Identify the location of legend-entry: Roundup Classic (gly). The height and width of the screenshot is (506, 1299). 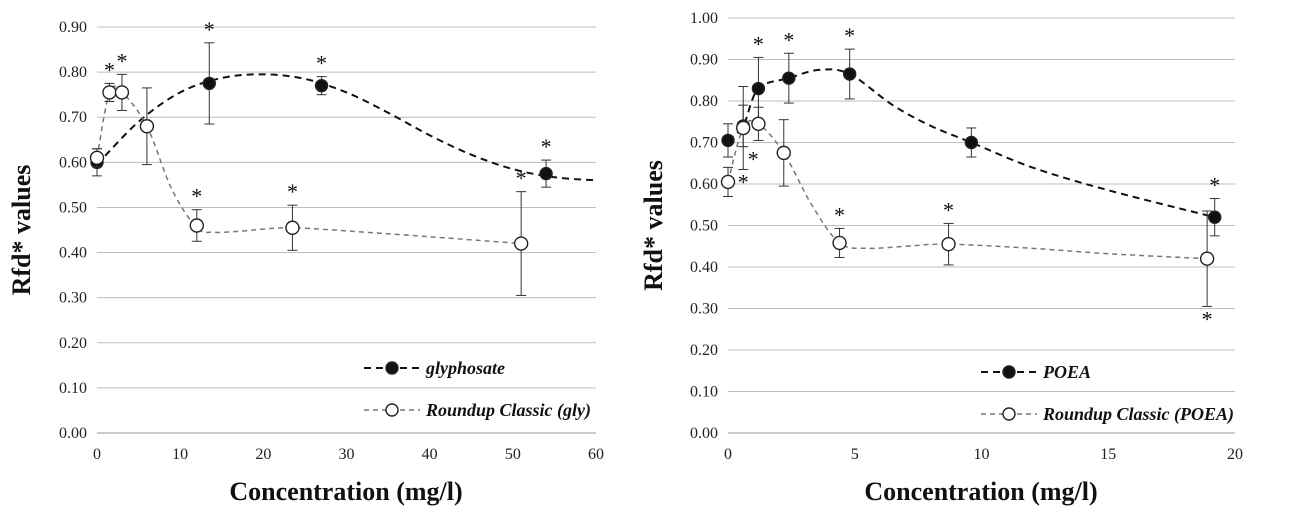
(477, 410).